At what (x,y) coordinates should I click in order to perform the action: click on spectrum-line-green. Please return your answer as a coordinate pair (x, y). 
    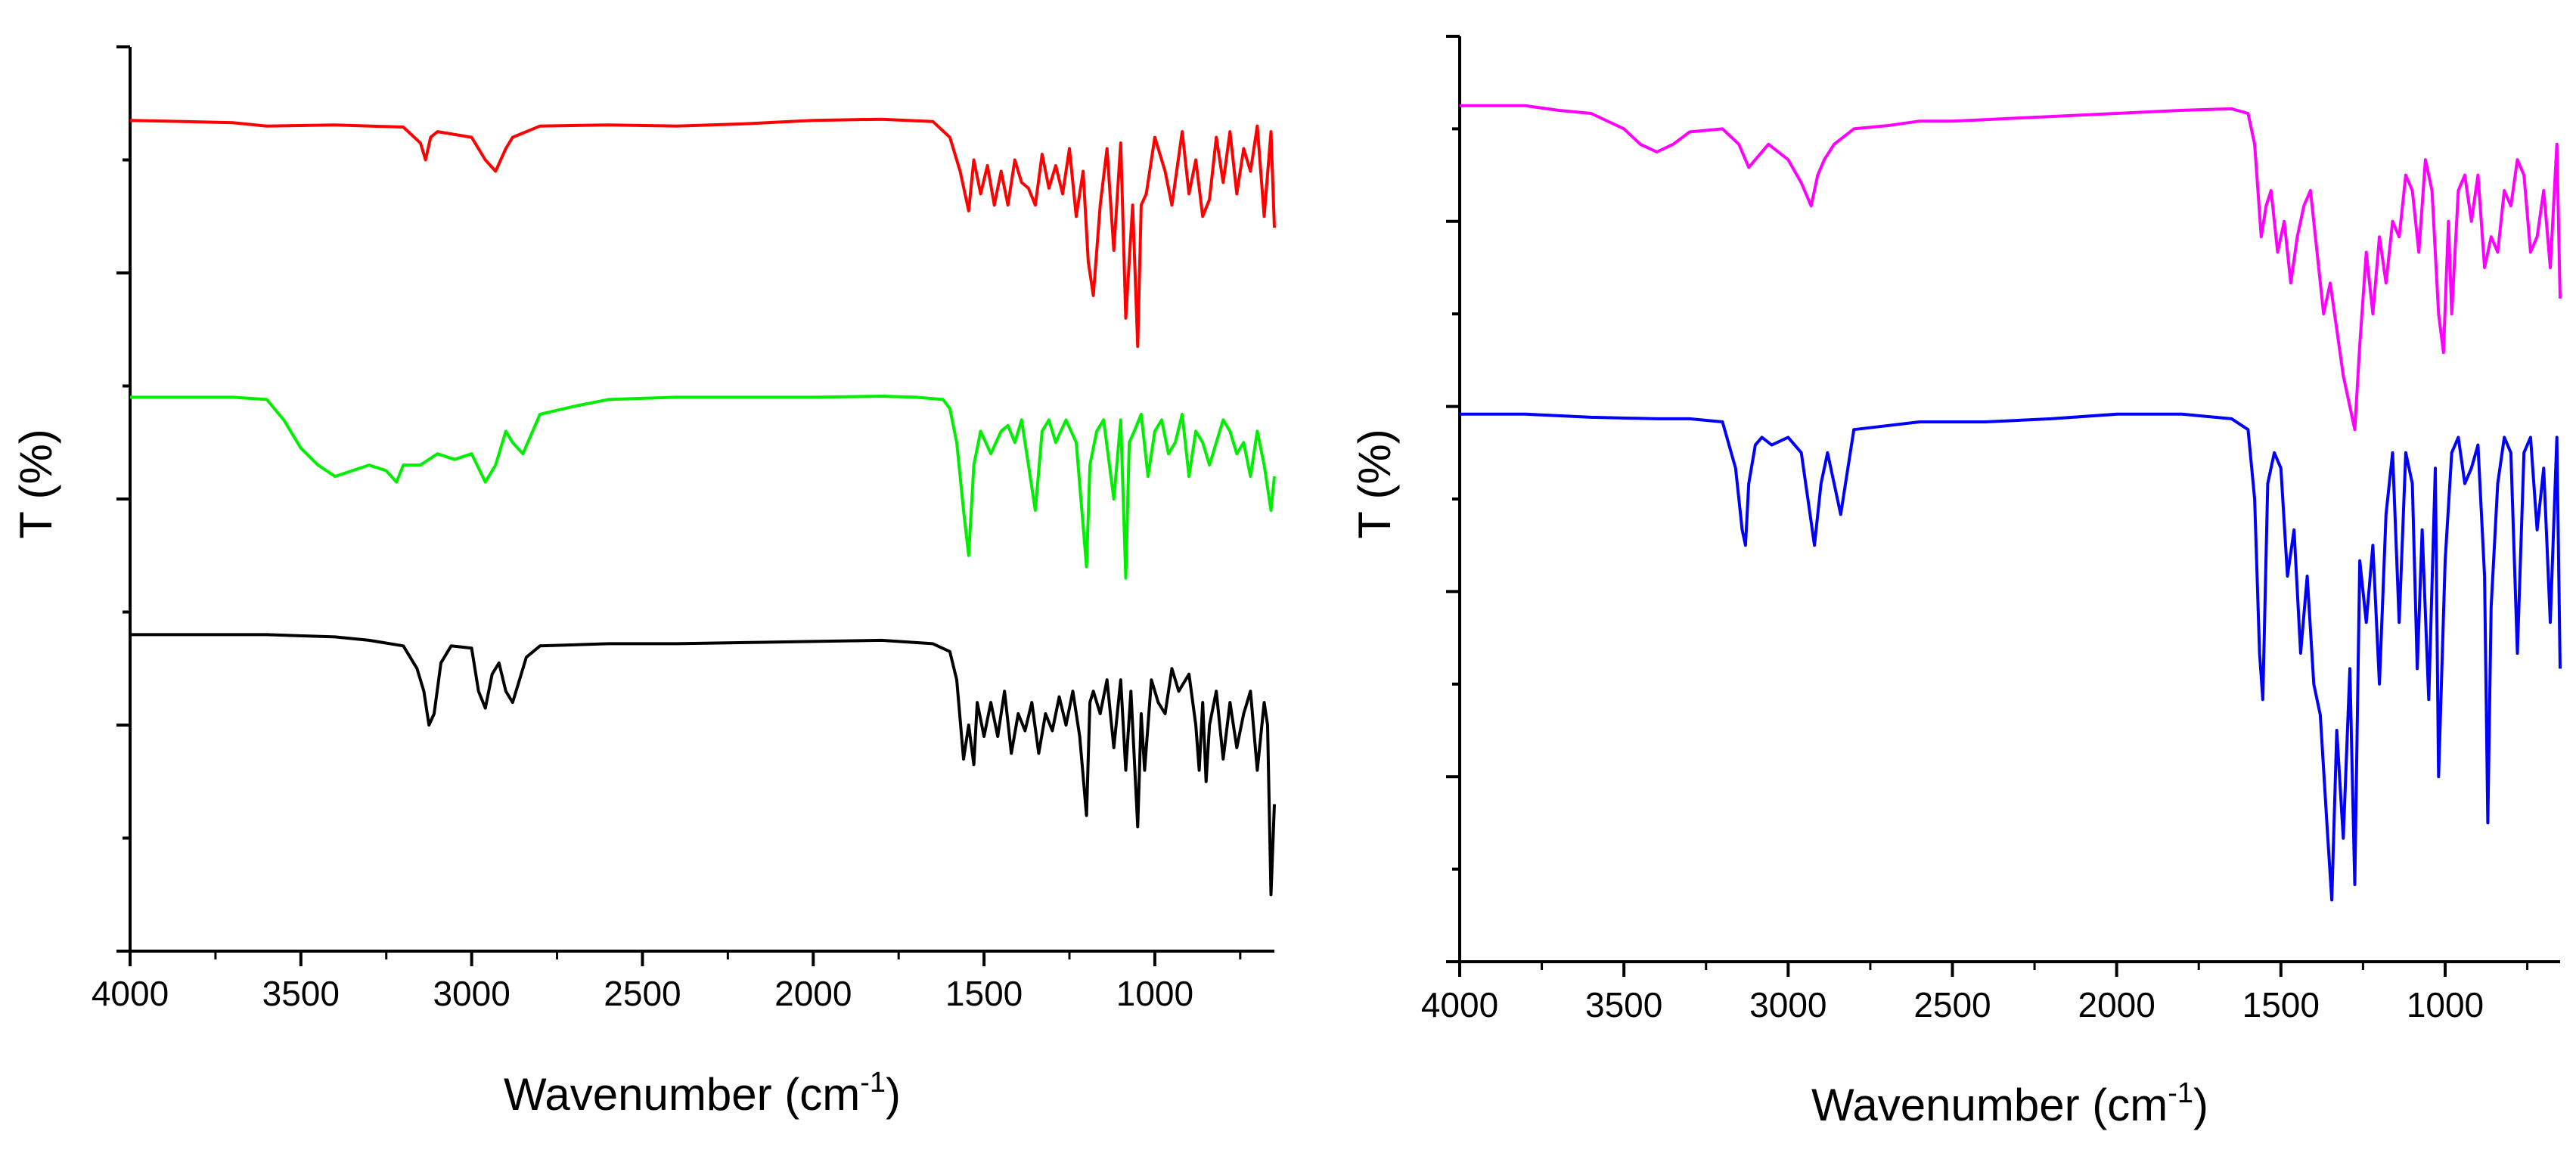
    Looking at the image, I should click on (703, 487).